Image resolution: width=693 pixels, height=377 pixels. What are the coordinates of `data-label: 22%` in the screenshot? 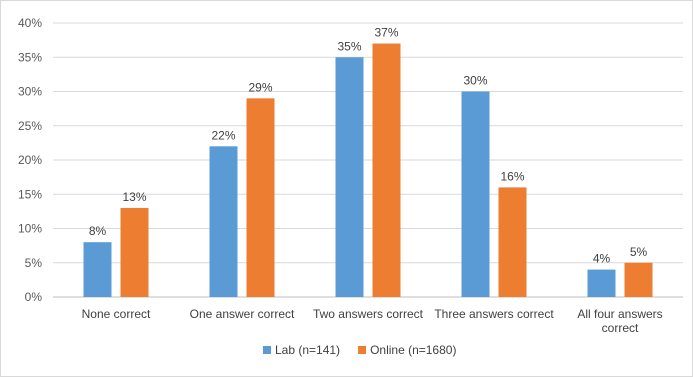 It's located at (223, 135).